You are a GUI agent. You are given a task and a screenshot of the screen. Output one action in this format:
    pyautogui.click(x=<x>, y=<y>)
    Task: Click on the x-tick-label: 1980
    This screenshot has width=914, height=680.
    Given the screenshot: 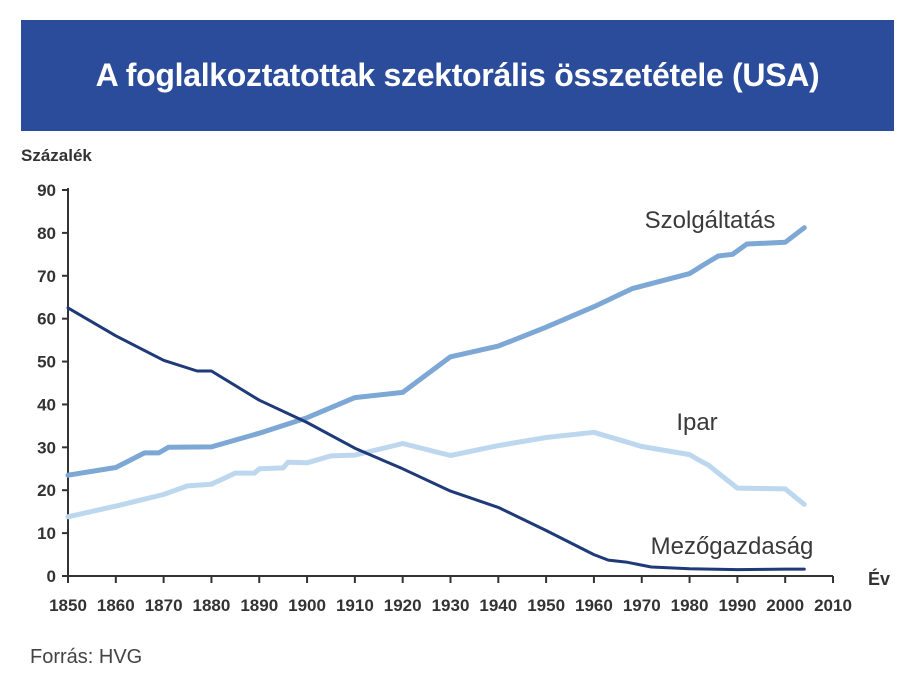 What is the action you would take?
    pyautogui.click(x=690, y=605)
    